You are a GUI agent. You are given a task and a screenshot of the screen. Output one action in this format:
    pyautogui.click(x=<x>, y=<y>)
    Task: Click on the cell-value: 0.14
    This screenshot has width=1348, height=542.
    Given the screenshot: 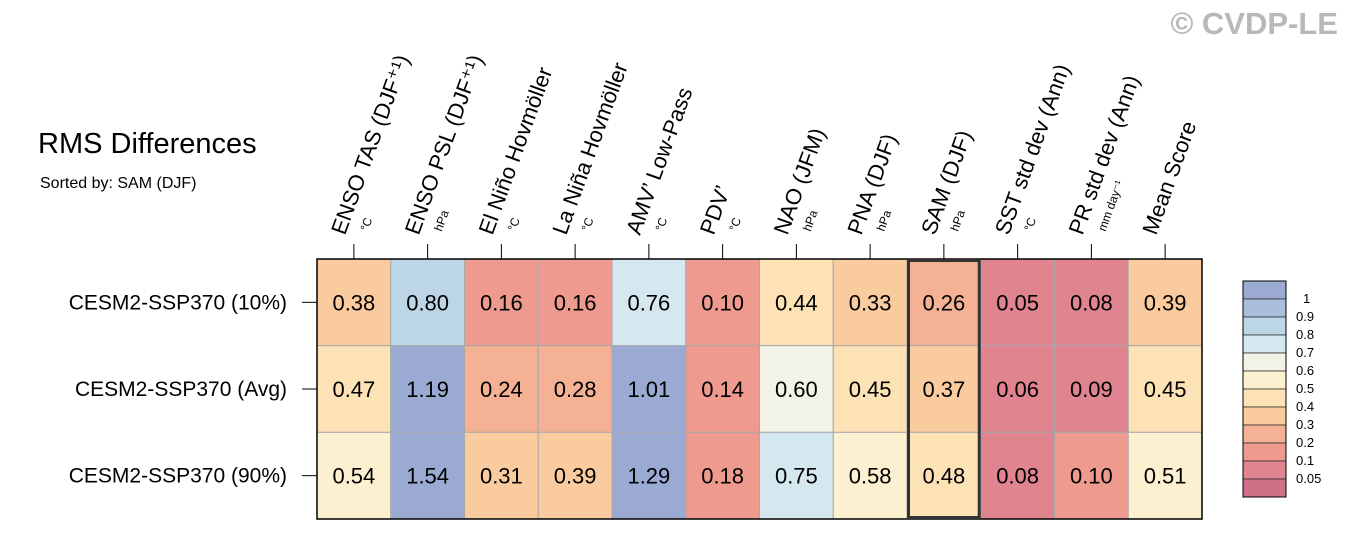 What is the action you would take?
    pyautogui.click(x=722, y=389)
    